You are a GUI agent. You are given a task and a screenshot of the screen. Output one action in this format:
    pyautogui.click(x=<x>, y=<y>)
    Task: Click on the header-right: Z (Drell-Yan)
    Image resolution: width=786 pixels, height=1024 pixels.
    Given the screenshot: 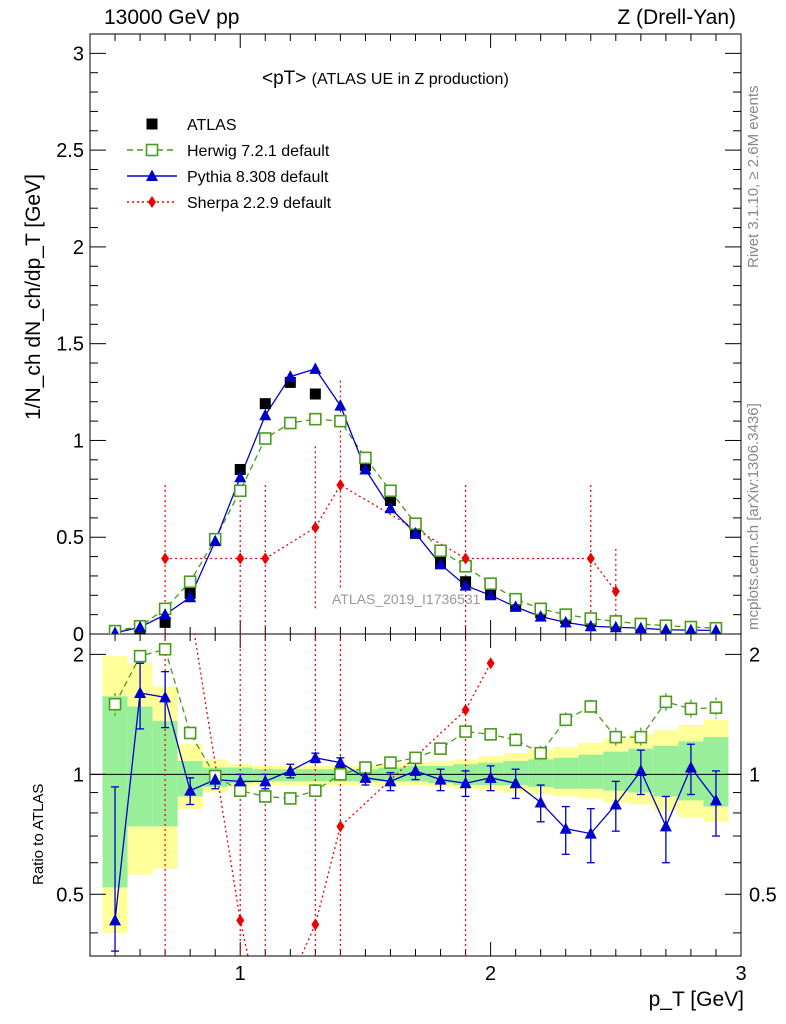 What is the action you would take?
    pyautogui.click(x=676, y=17)
    